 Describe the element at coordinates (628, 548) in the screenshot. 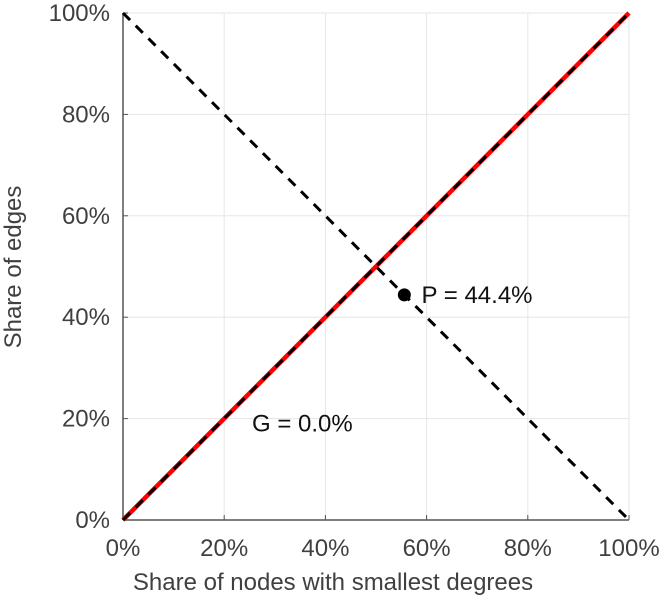

I see `x-tick-label: 100%` at that location.